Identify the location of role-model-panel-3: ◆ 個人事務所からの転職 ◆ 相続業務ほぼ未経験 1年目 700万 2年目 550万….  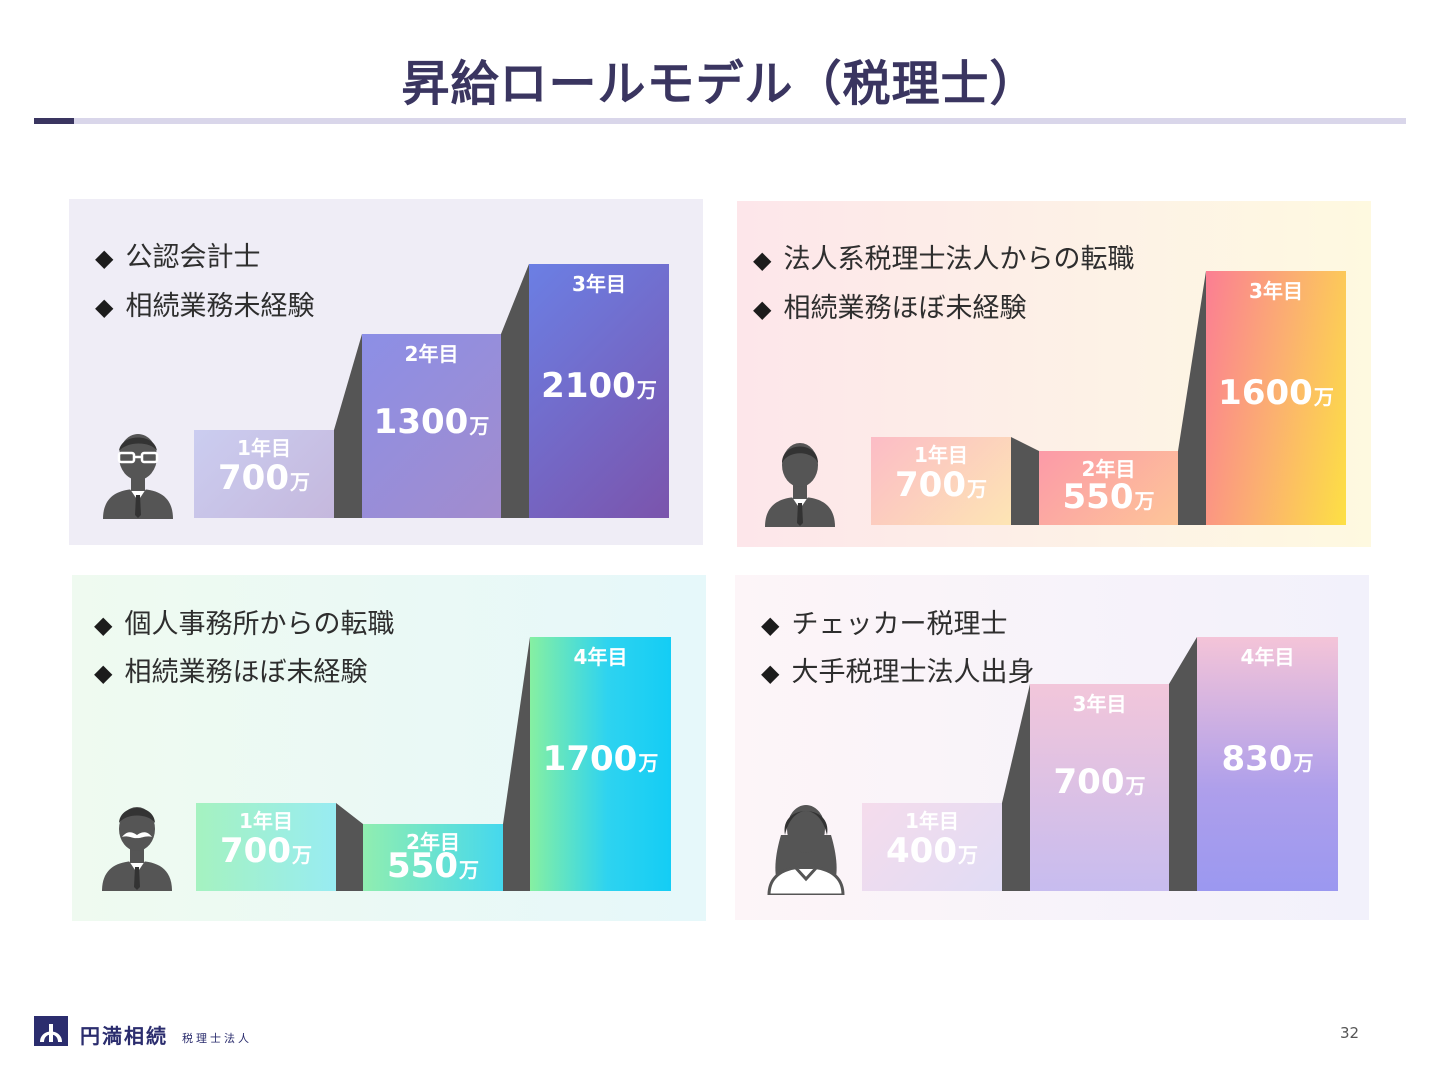
(389, 748).